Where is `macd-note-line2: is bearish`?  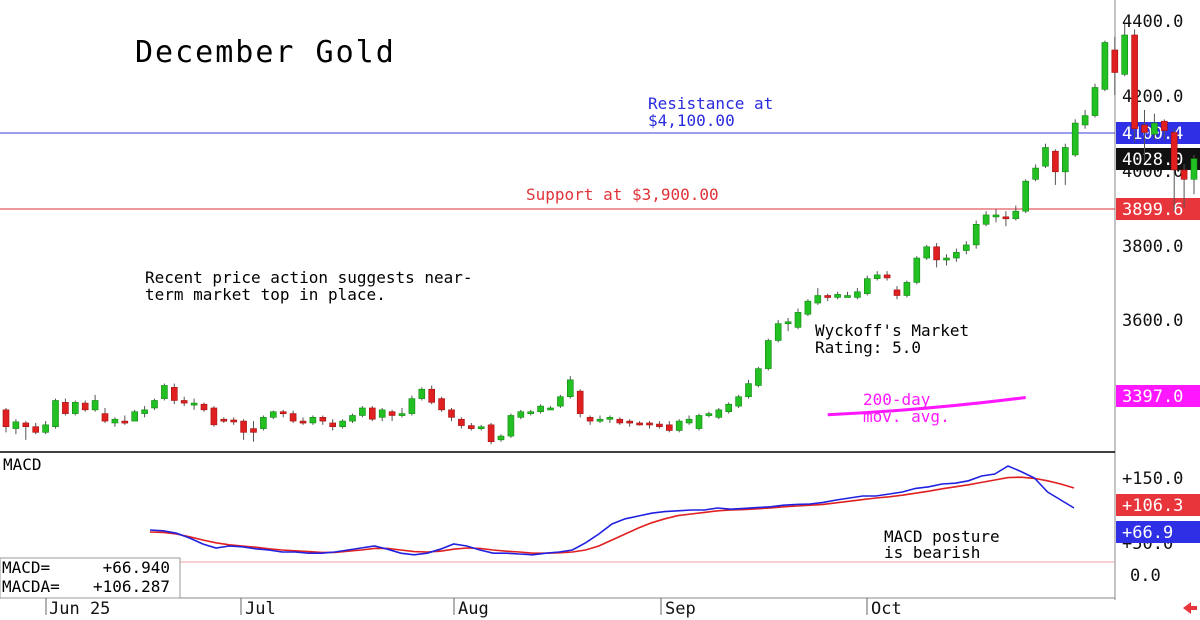
macd-note-line2: is bearish is located at coordinates (932, 552).